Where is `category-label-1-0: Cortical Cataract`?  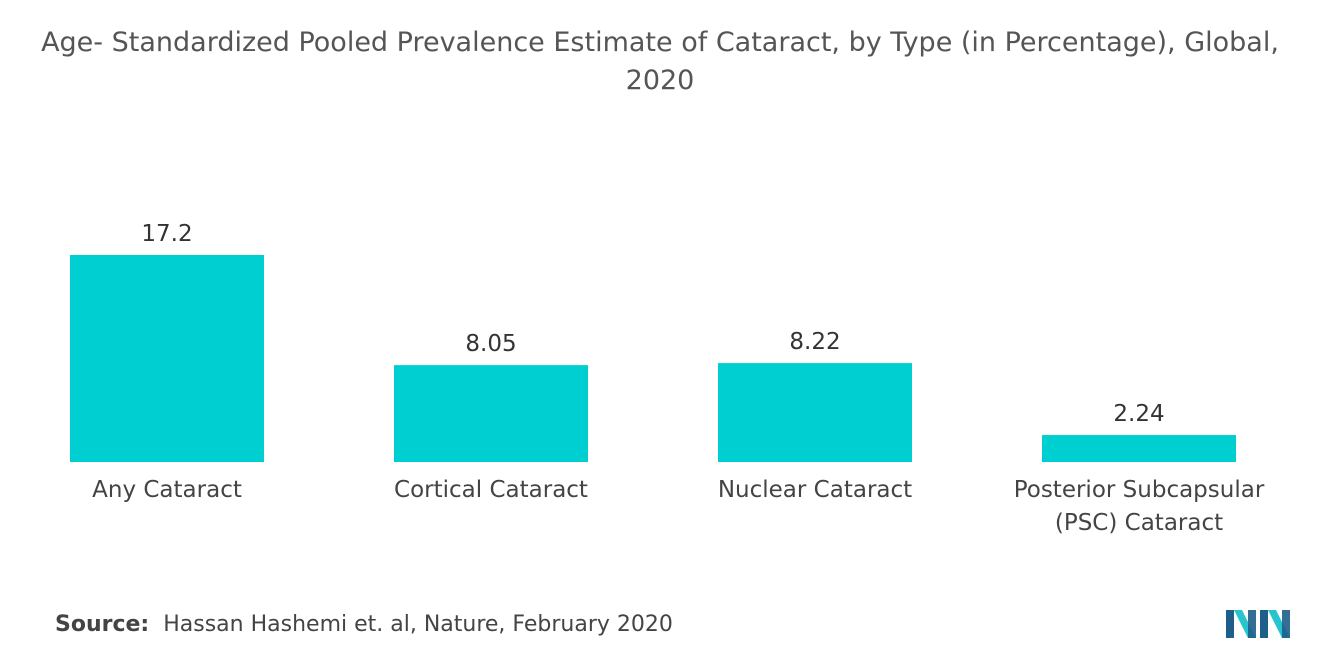
category-label-1-0: Cortical Cataract is located at coordinates (491, 490).